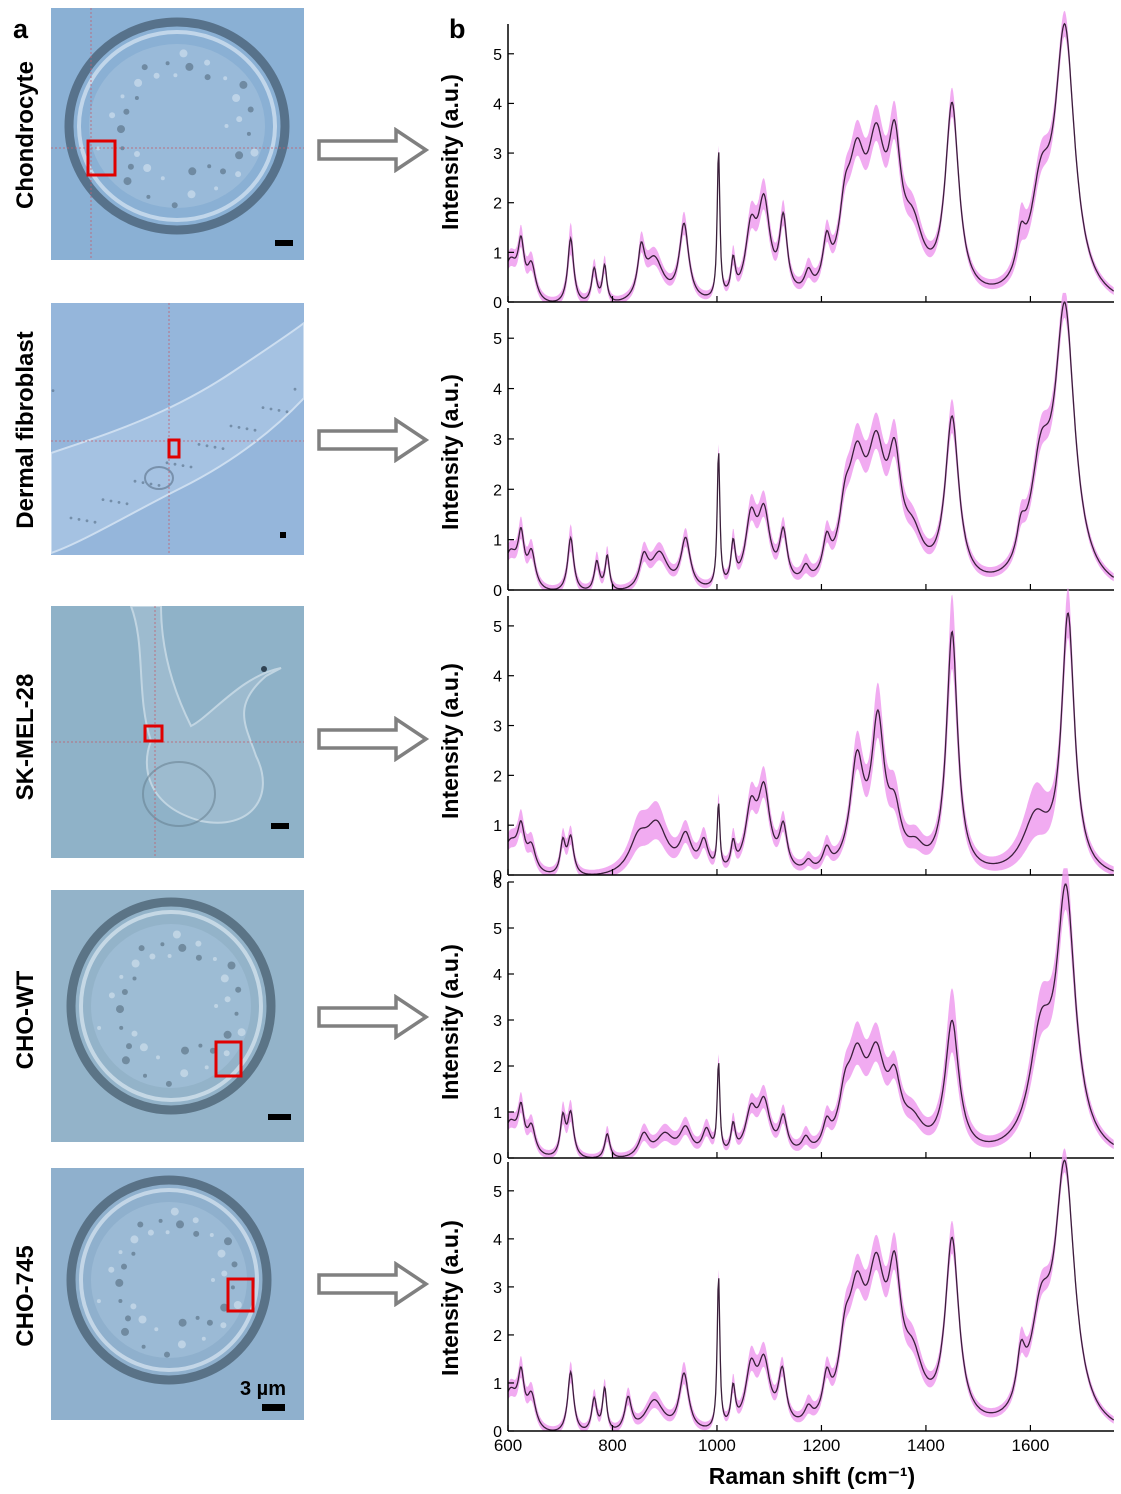 The width and height of the screenshot is (1121, 1494). What do you see at coordinates (717, 1445) in the screenshot?
I see `x-tick-label: 1000` at bounding box center [717, 1445].